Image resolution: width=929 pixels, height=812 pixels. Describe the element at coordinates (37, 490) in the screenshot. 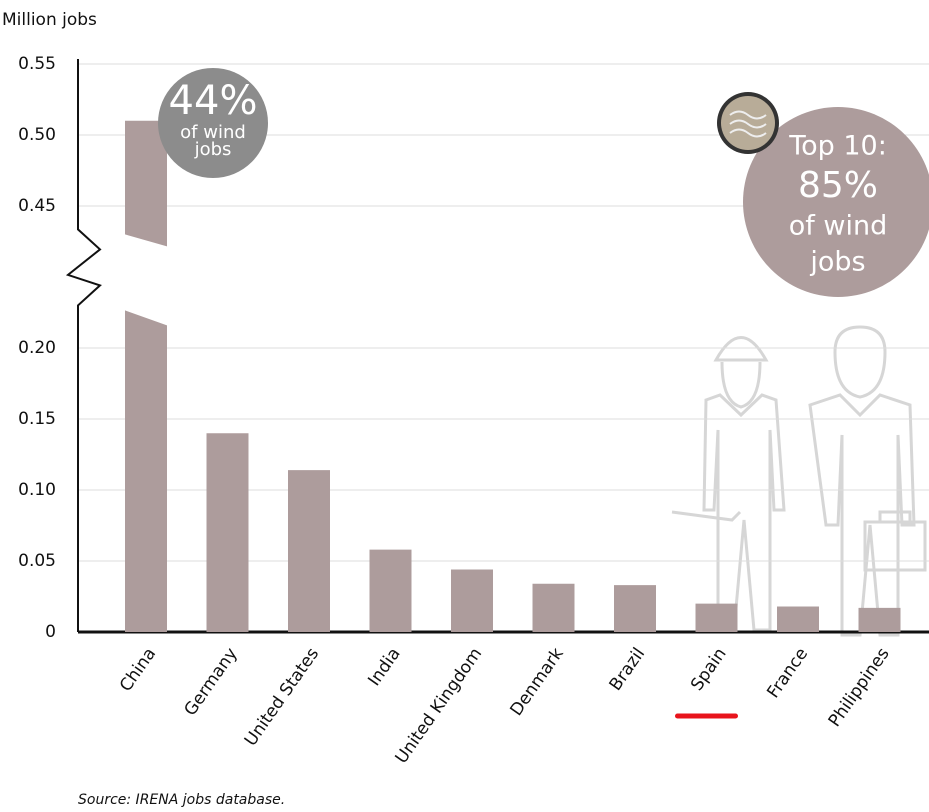

I see `y-tick-label: 0.10` at that location.